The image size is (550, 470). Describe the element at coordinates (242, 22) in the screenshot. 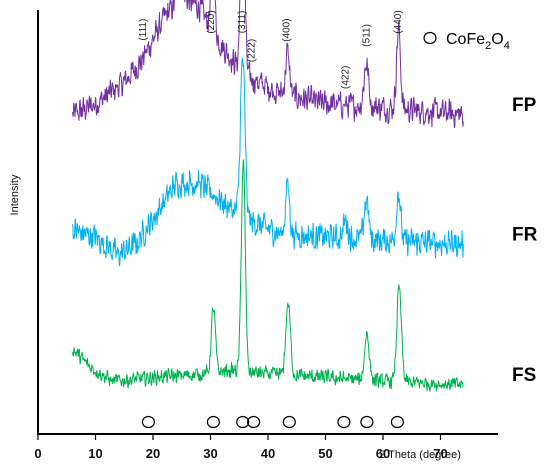

I see `peak-label-311: (311)` at that location.